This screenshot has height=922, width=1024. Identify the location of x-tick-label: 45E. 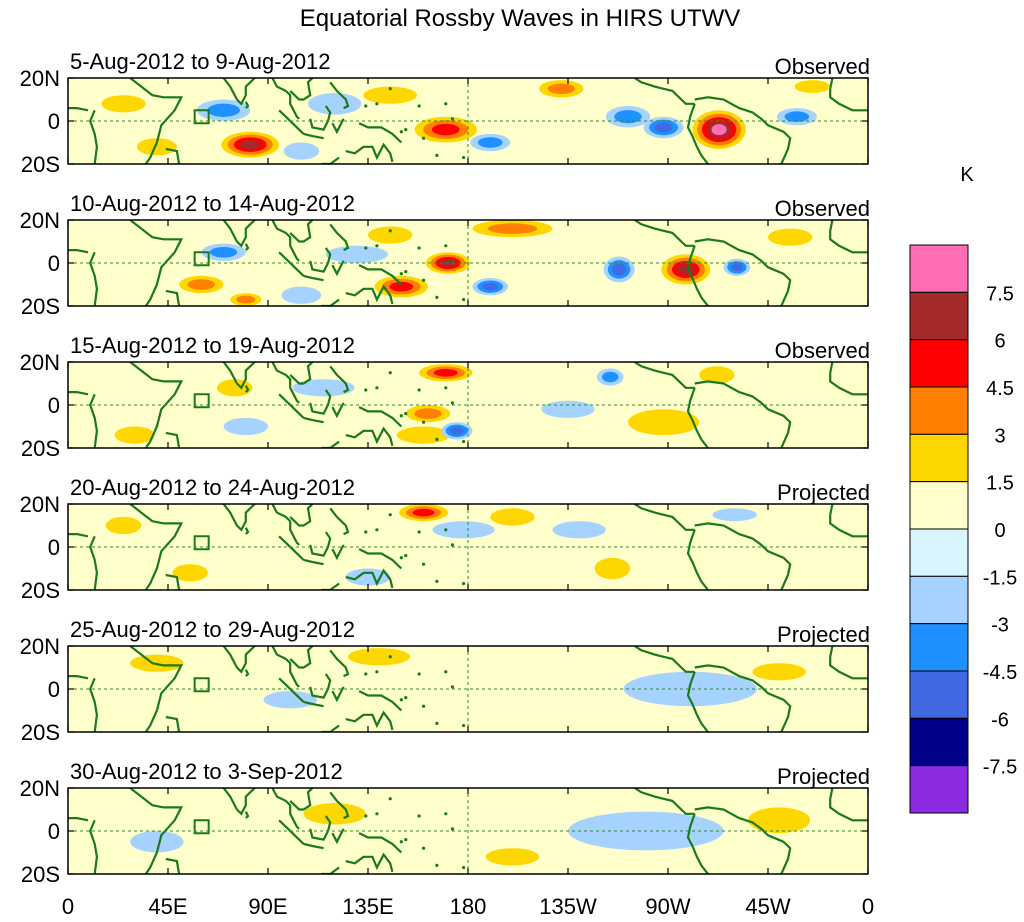
(167, 906).